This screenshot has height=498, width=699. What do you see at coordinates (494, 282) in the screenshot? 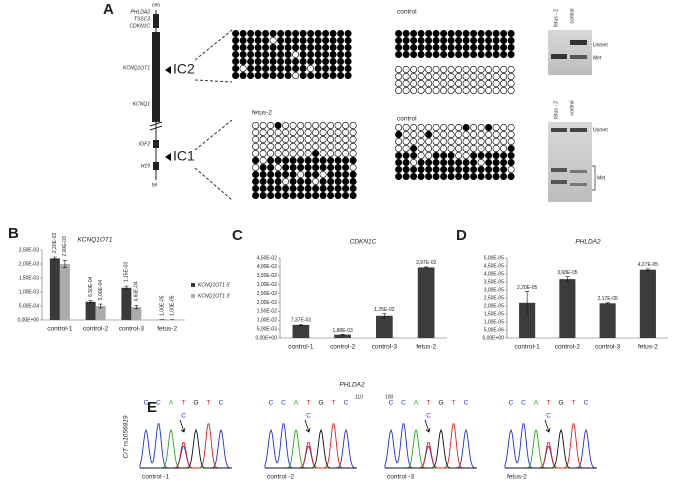
I see `y-tick-label: 3,50E-05` at bounding box center [494, 282].